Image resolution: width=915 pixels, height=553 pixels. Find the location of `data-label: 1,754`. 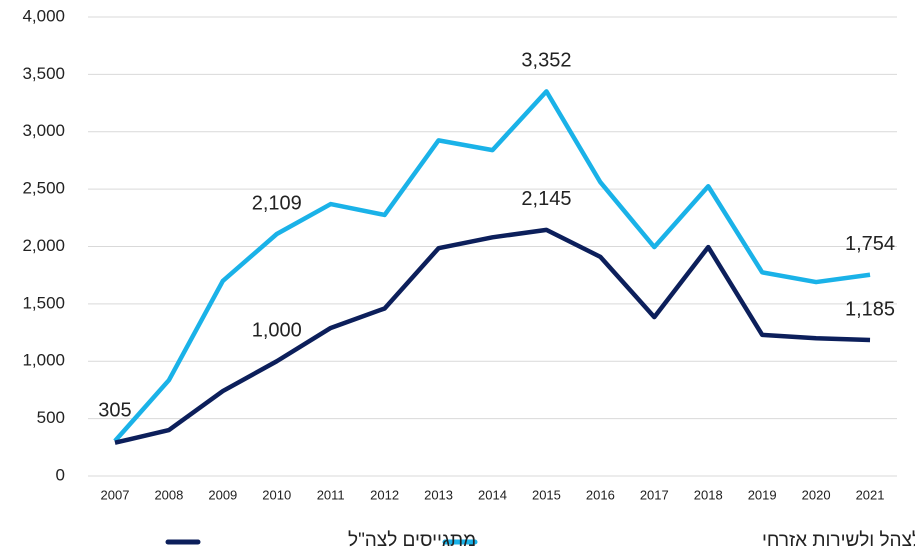

data-label: 1,754 is located at coordinates (870, 244).